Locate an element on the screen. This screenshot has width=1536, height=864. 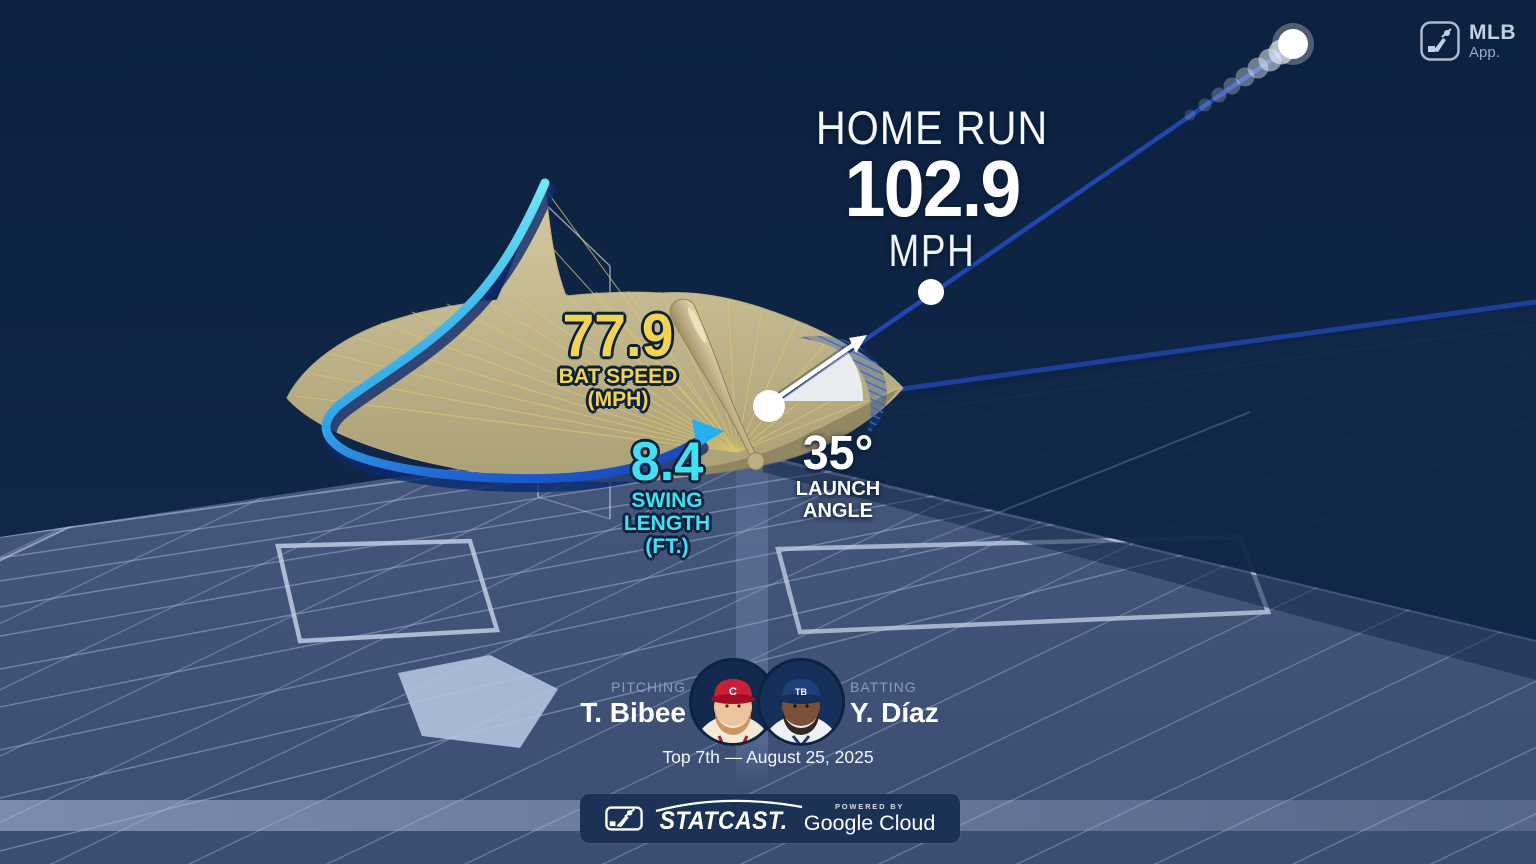
launch-angle-label2: ANGLE is located at coordinates (838, 511).